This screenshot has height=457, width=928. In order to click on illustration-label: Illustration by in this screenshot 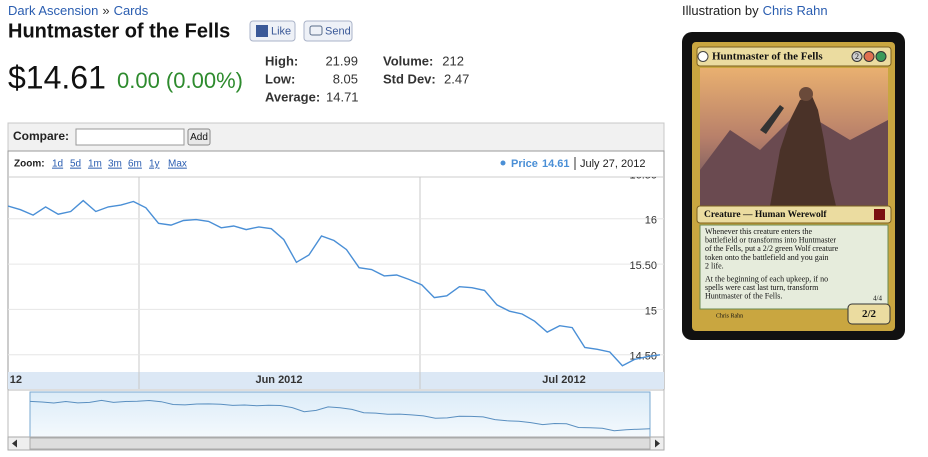, I will do `click(720, 10)`.